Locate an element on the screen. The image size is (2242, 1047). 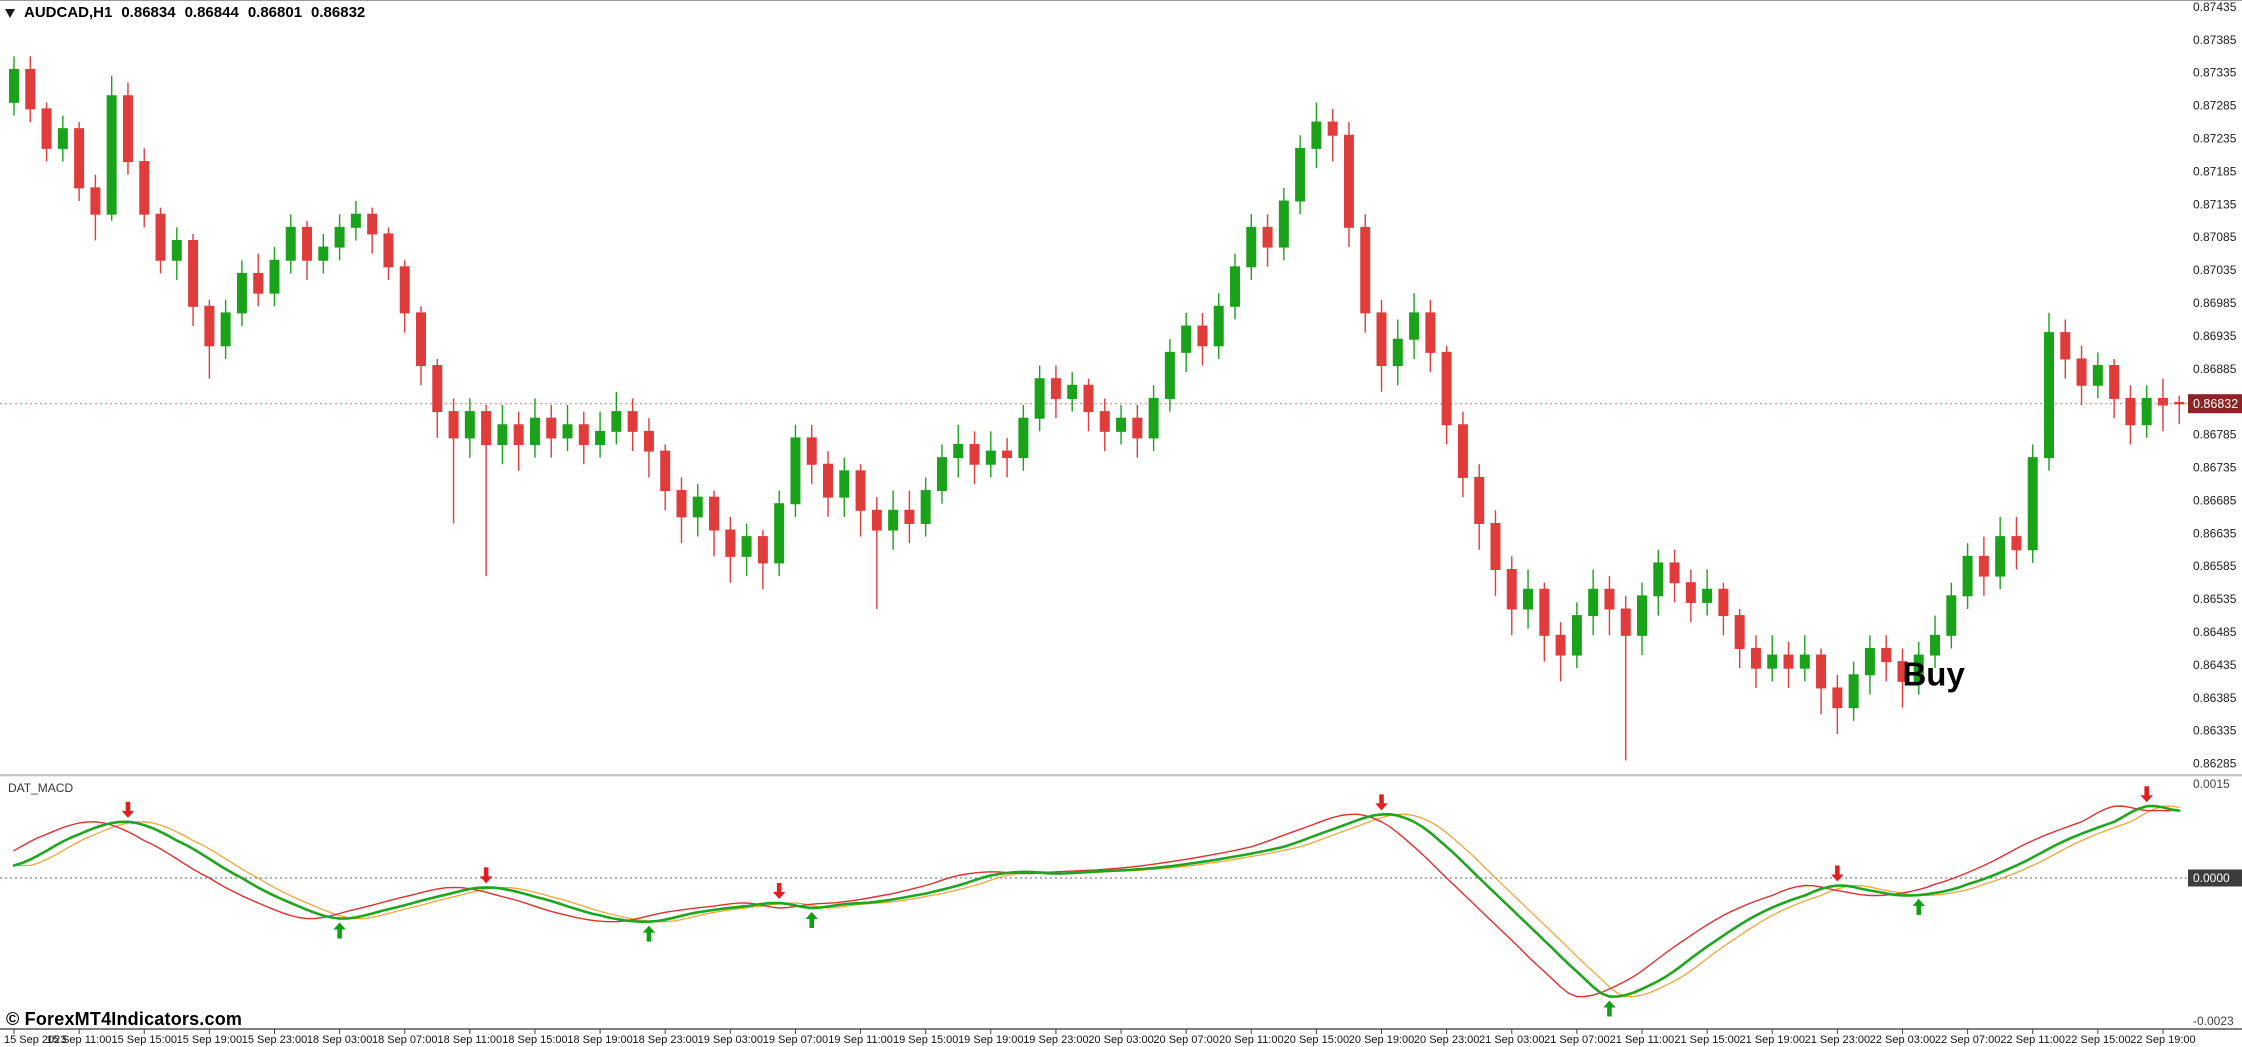
price-tick-label: 0.86635 is located at coordinates (2215, 533).